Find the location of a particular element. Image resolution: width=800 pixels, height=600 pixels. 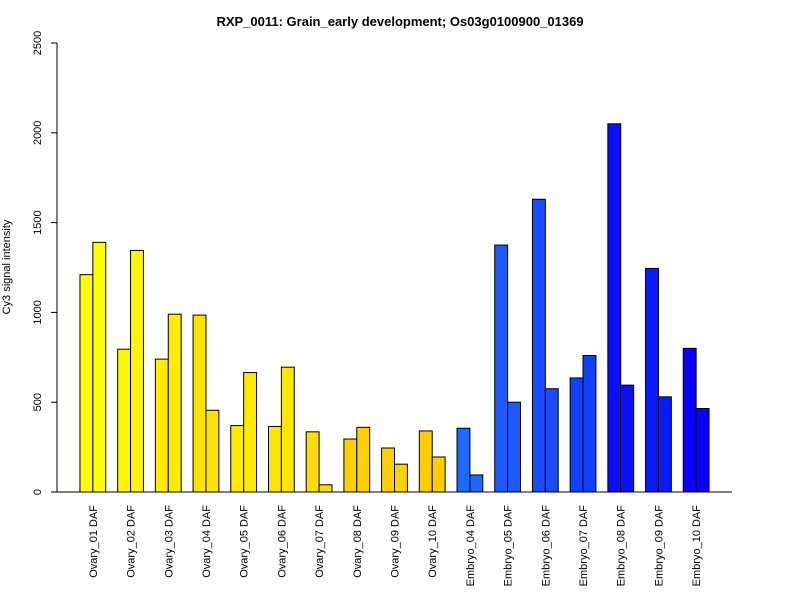

x-tick-label: Embryo_07 DAF is located at coordinates (584, 546).